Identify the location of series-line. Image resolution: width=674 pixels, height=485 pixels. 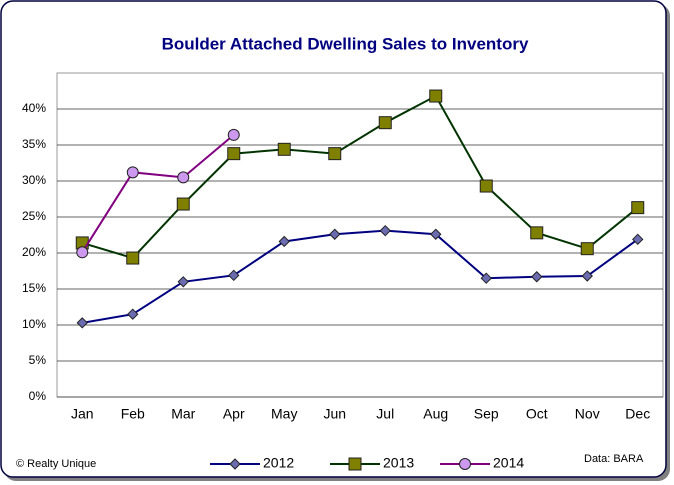
(158, 193).